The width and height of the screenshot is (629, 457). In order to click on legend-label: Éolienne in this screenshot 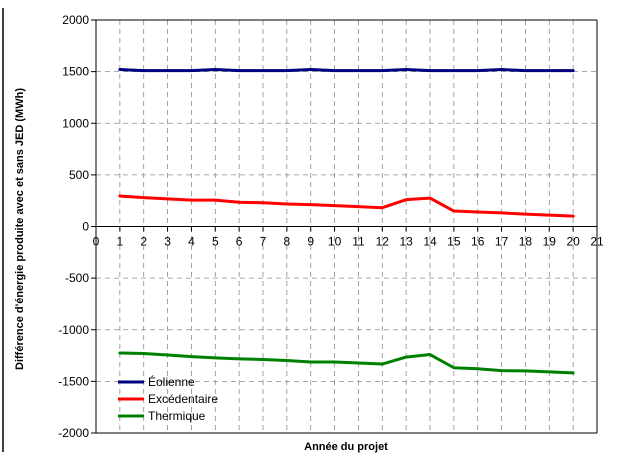, I will do `click(171, 381)`.